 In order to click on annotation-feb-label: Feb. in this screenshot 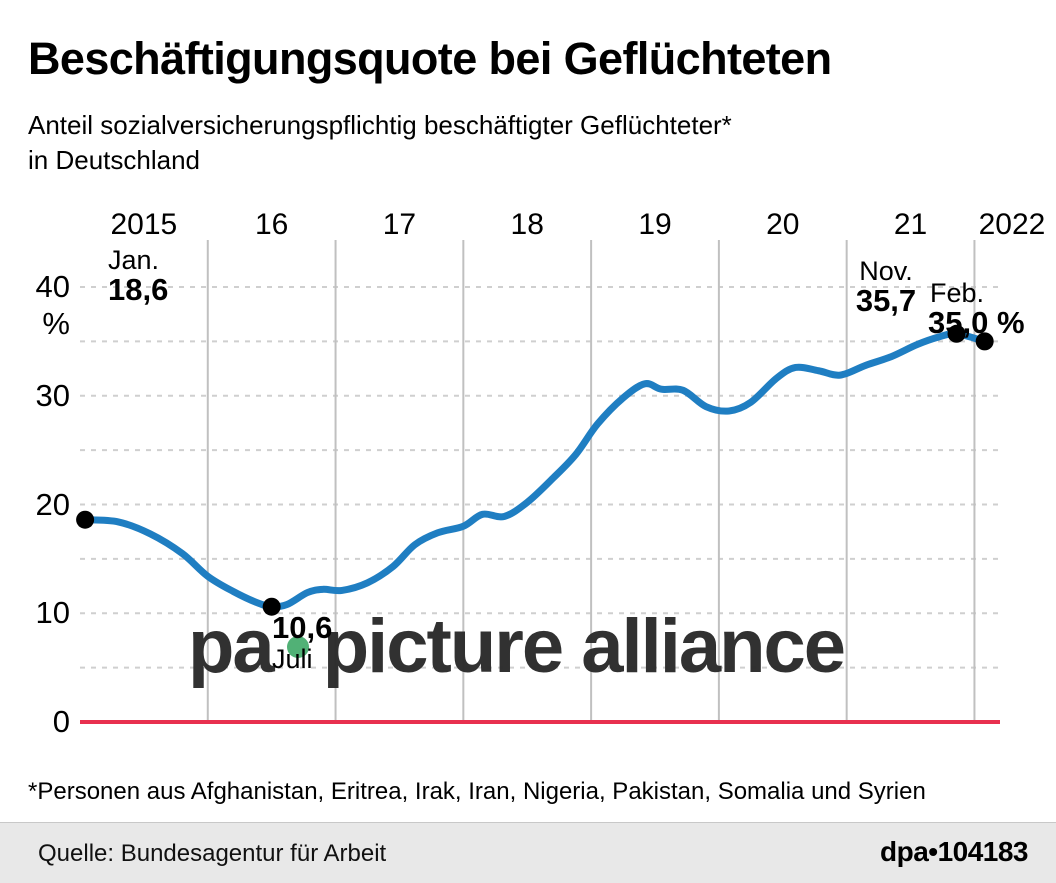, I will do `click(957, 293)`.